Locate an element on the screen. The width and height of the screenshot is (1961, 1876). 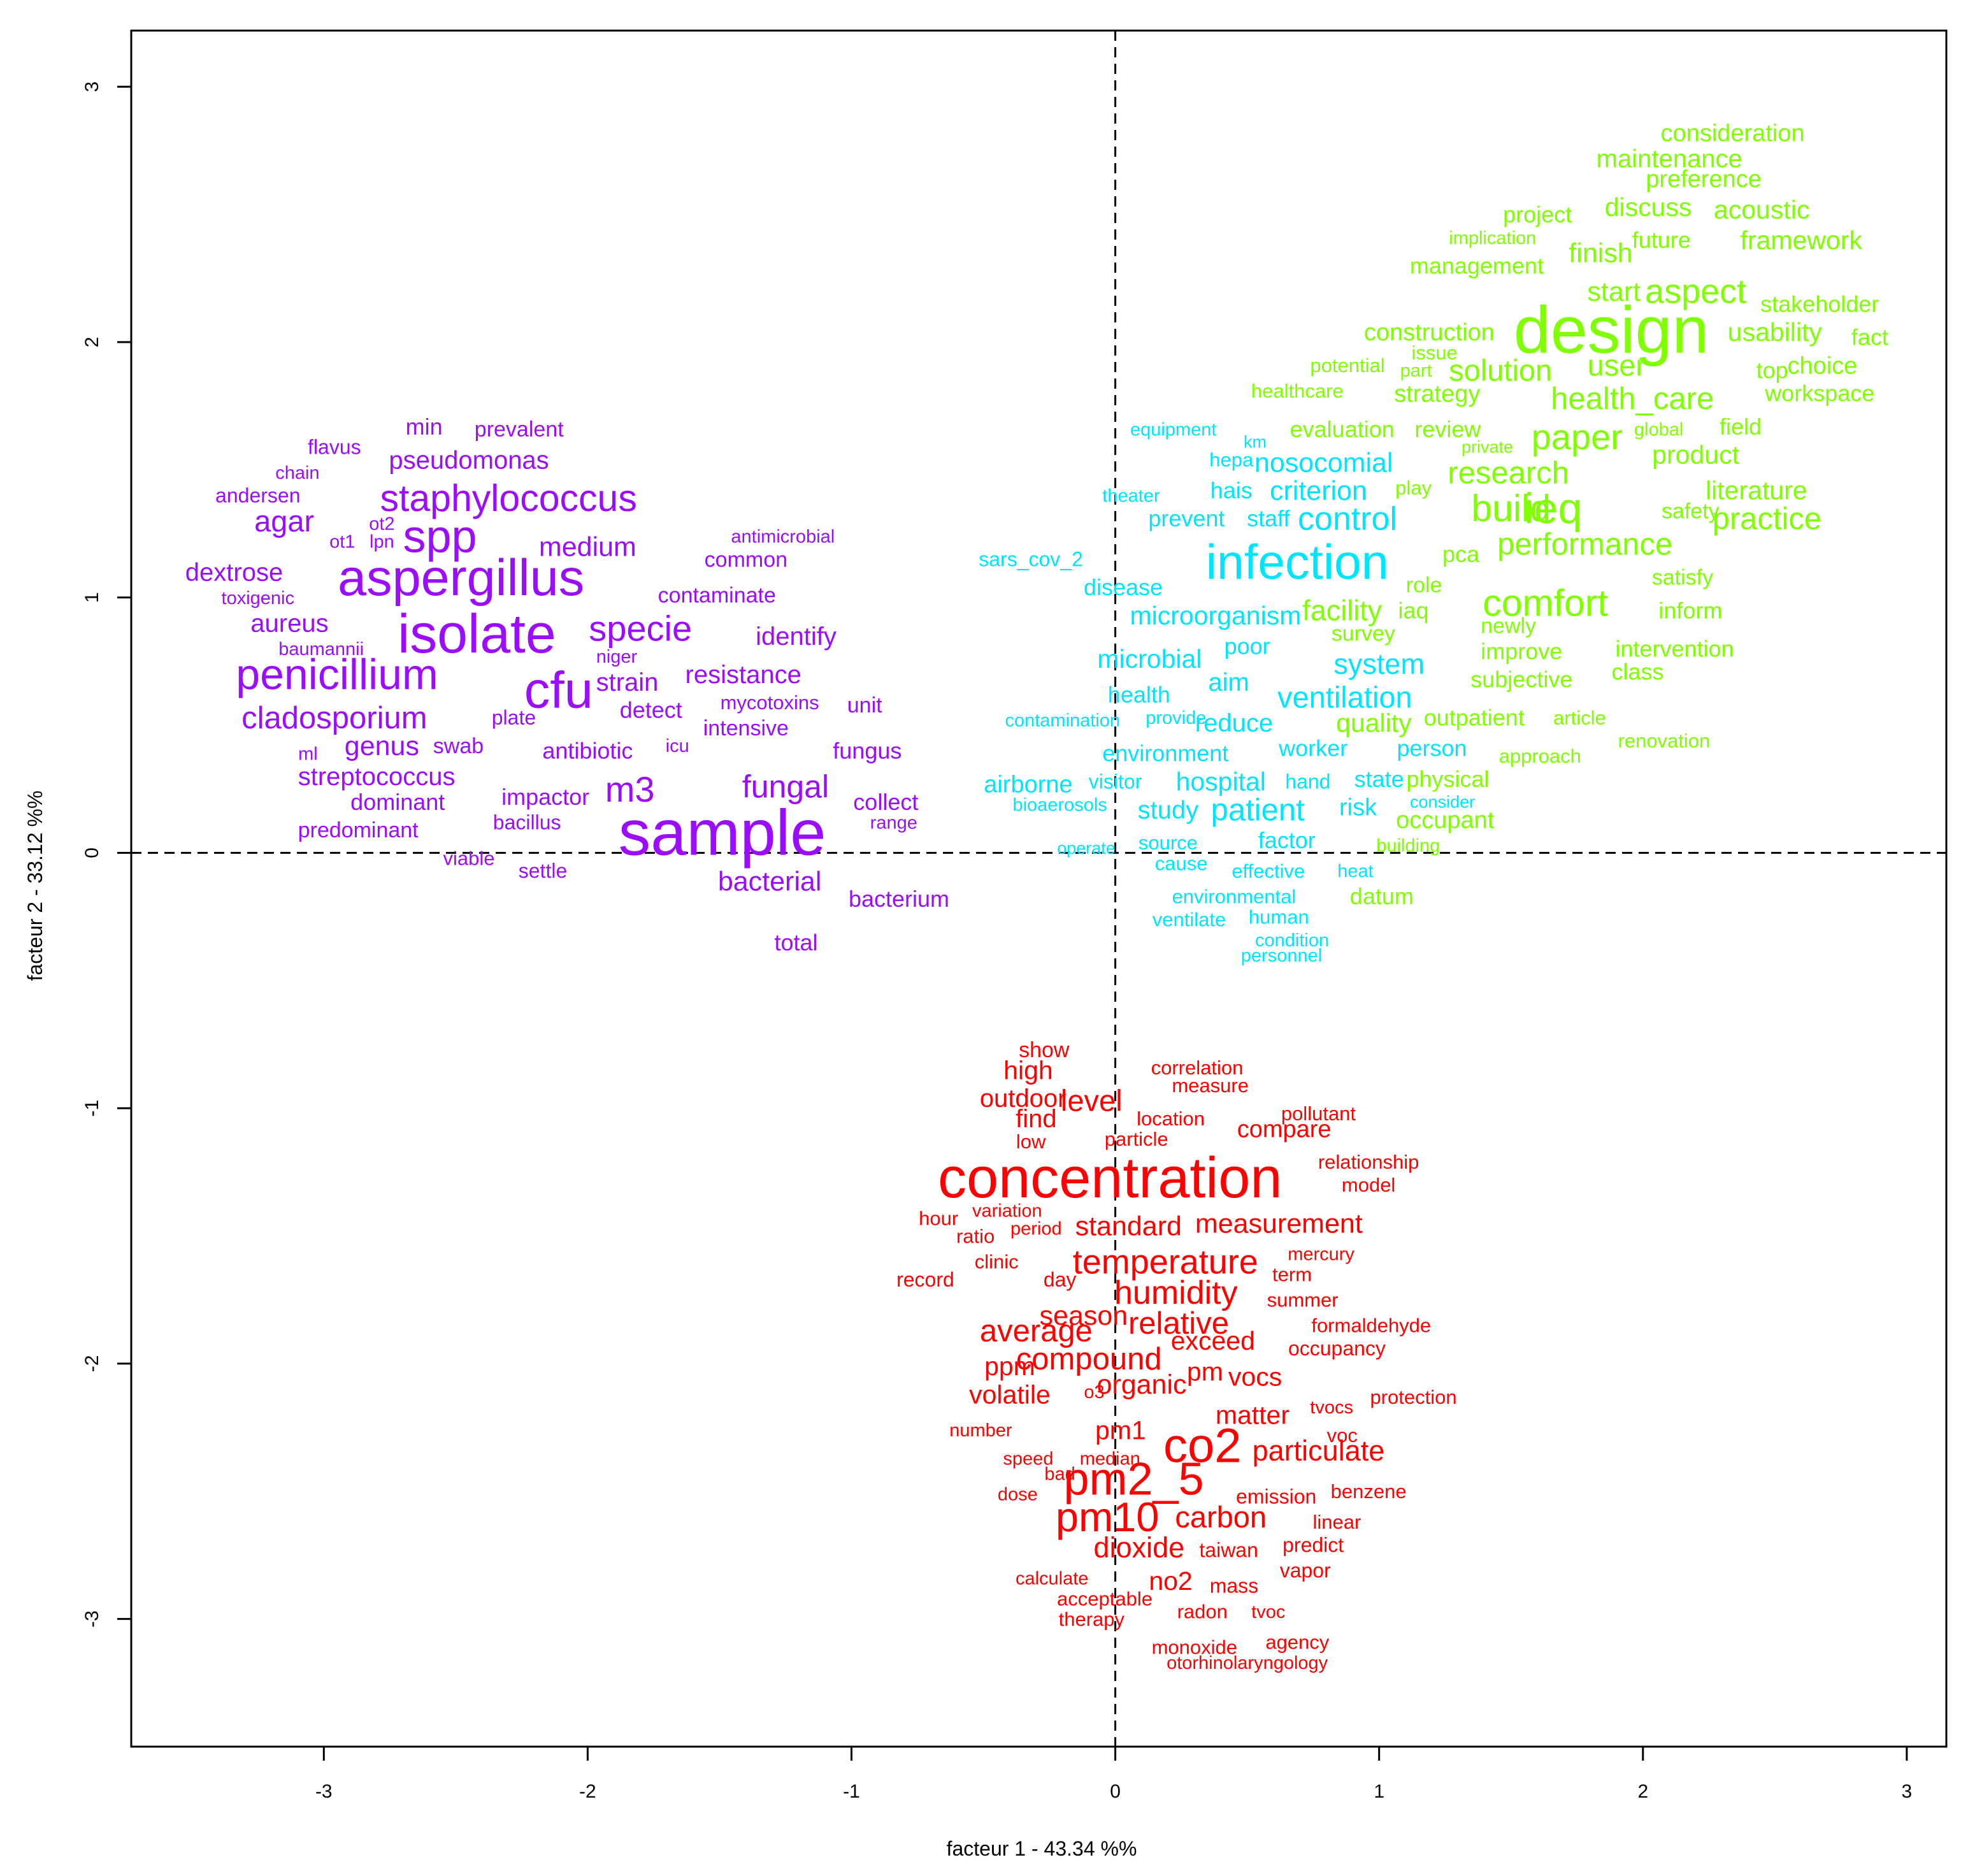
word-label: microbial is located at coordinates (1149, 659).